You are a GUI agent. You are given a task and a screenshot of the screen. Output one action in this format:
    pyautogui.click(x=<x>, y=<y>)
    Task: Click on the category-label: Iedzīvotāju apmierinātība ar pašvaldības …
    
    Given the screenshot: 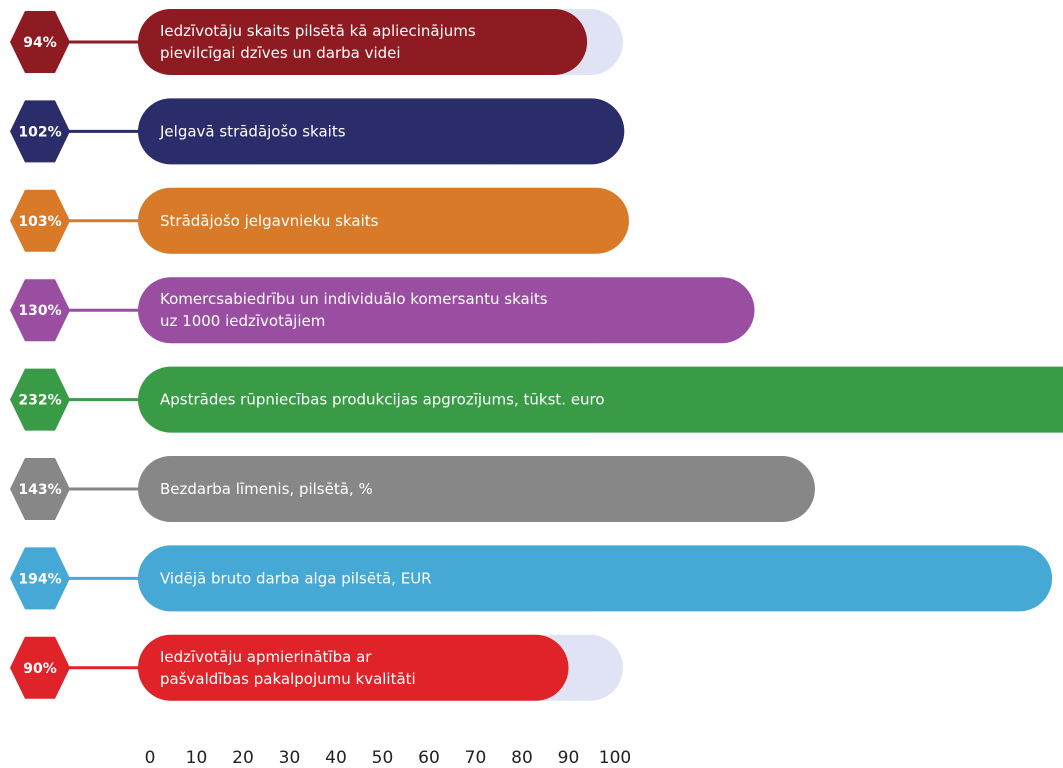 What is the action you would take?
    pyautogui.click(x=288, y=667)
    